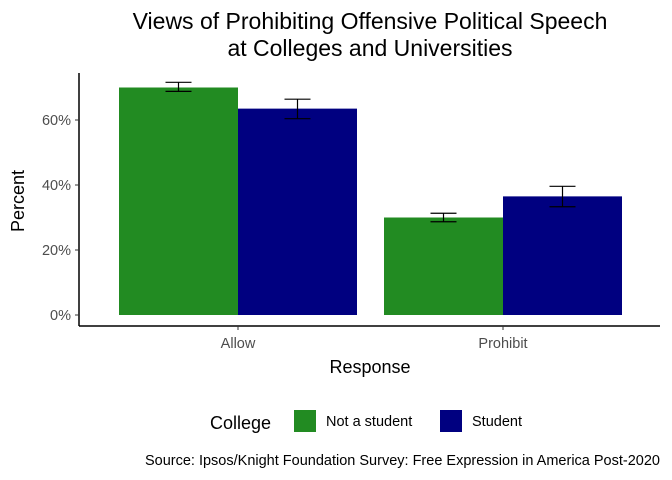 The height and width of the screenshot is (480, 672). What do you see at coordinates (56, 251) in the screenshot?
I see `y-tick-label: 20%` at bounding box center [56, 251].